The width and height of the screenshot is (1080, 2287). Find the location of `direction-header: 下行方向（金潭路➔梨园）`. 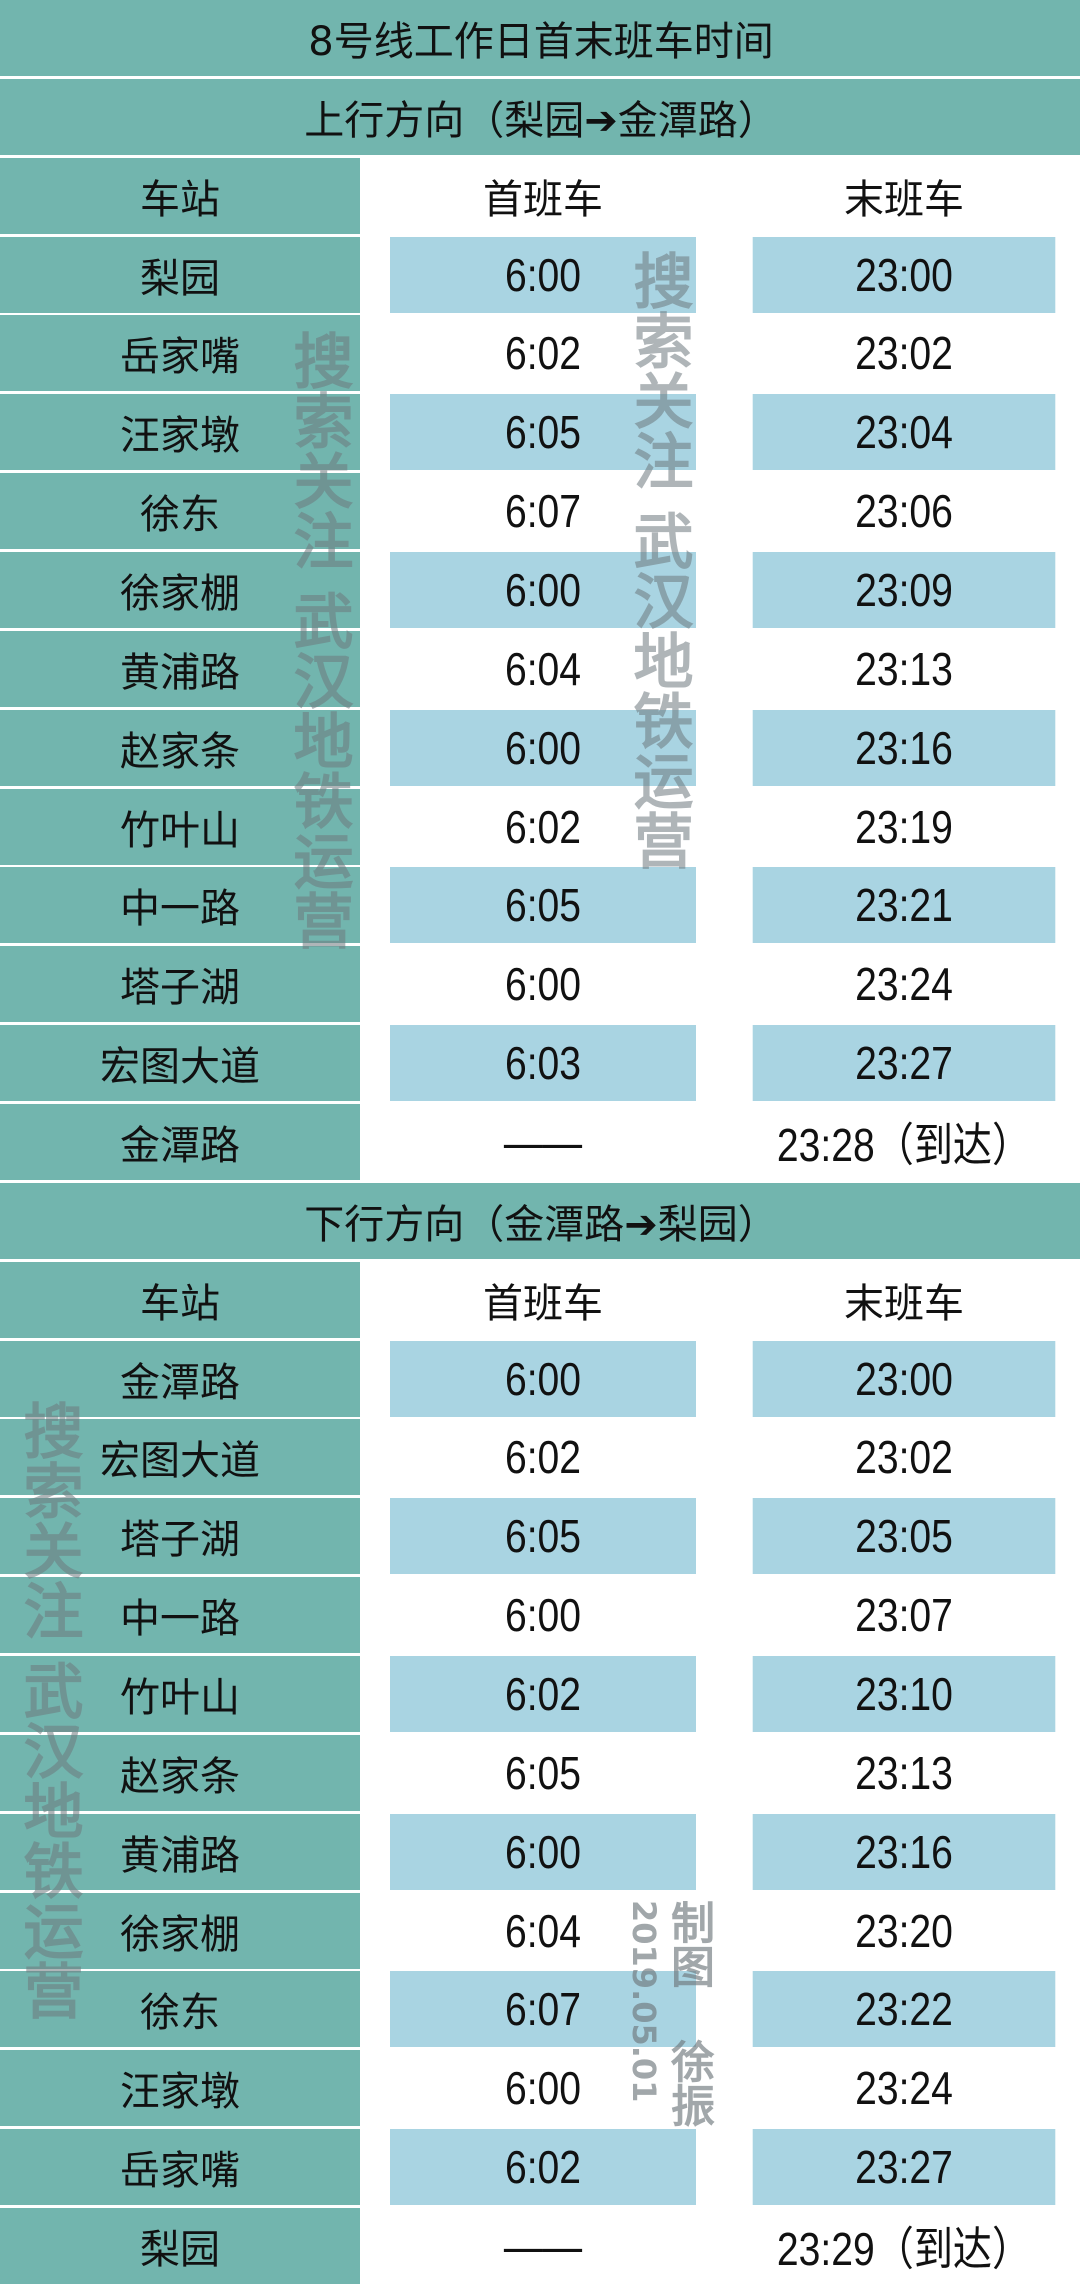

direction-header: 下行方向（金潭路➔梨园） is located at coordinates (540, 1220).